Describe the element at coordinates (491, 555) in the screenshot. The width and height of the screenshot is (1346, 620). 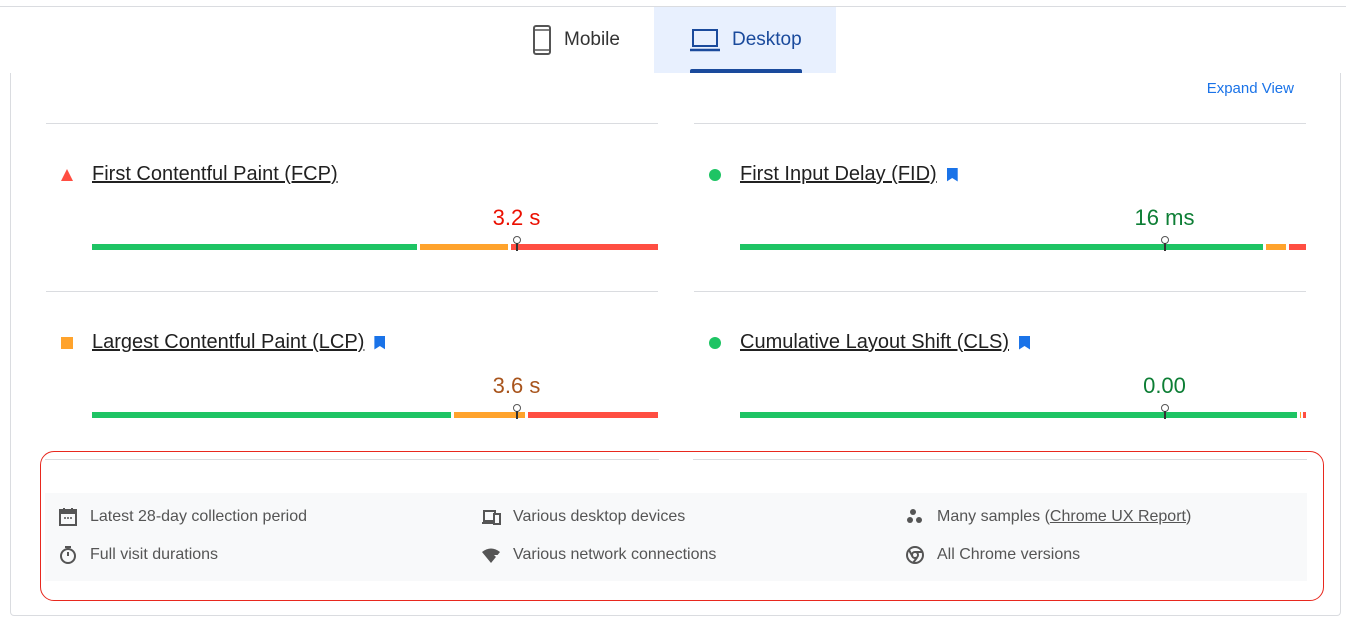
I see `network-icon` at that location.